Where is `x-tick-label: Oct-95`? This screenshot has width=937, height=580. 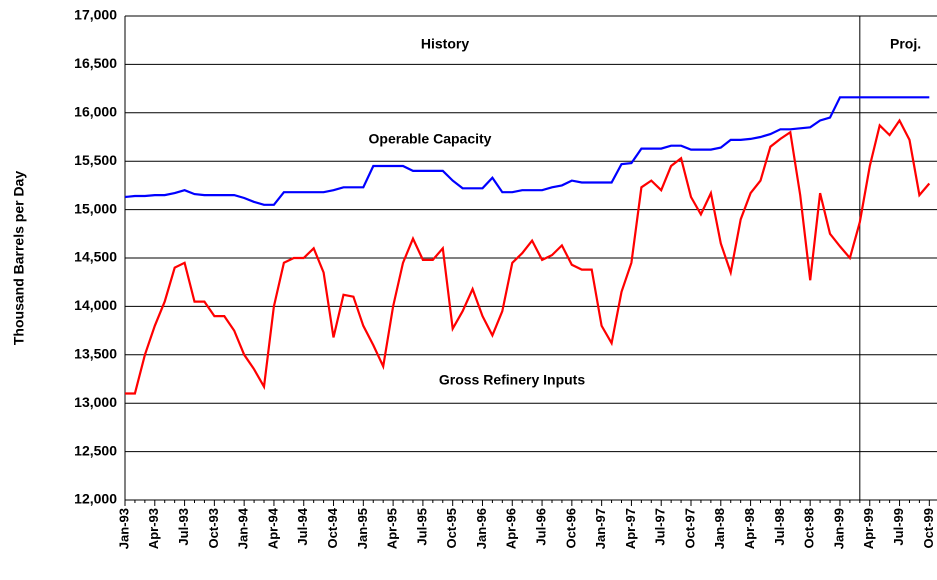
x-tick-label: Oct-95 is located at coordinates (451, 528).